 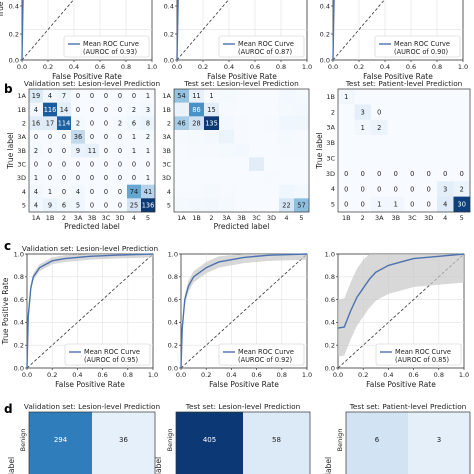 What do you see at coordinates (134, 96) in the screenshot?
I see `b1-cell-label-0-7: 0` at bounding box center [134, 96].